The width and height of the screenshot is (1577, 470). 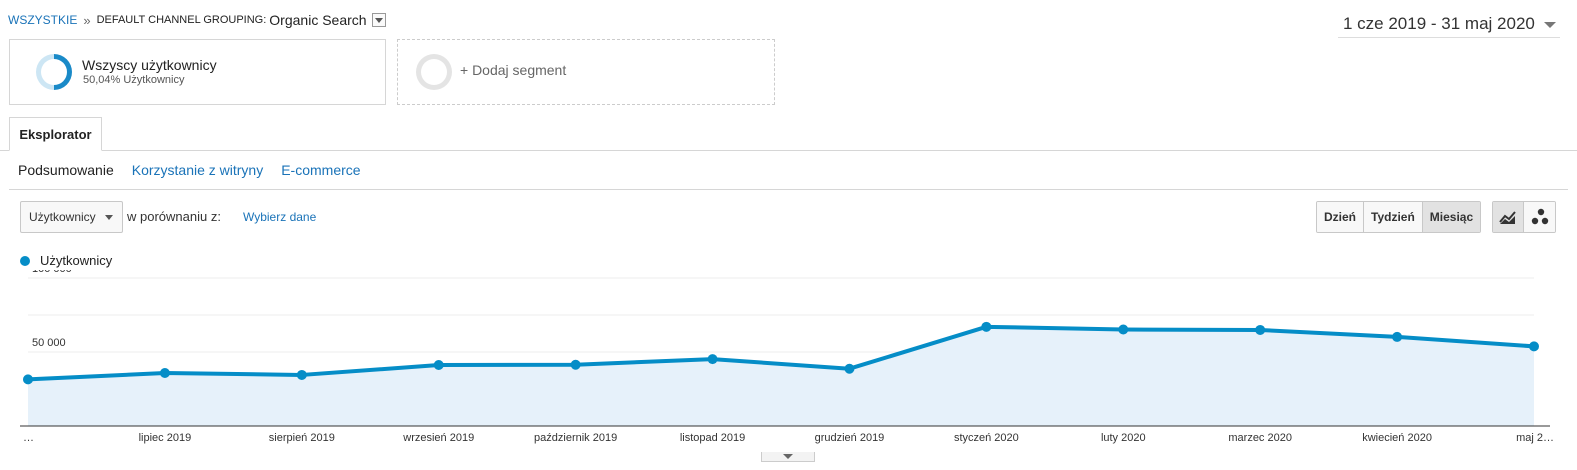 I want to click on x-tick-label: grudzień 2019, so click(x=850, y=438).